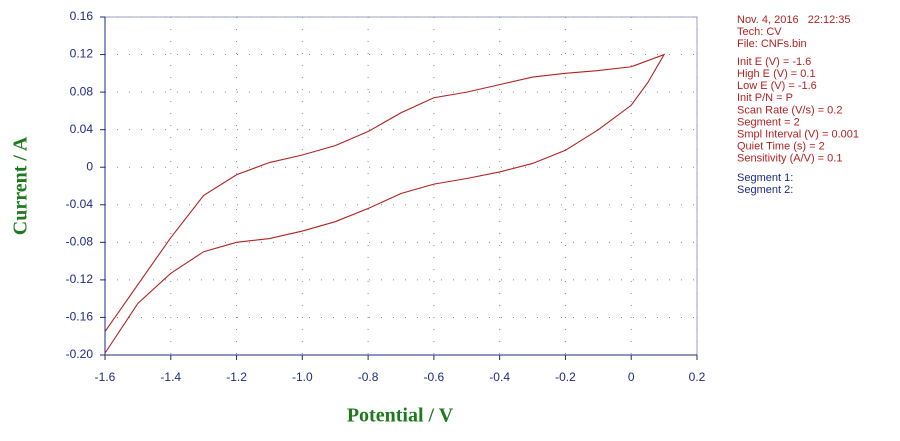 This screenshot has width=900, height=441. Describe the element at coordinates (170, 377) in the screenshot. I see `x-tick-label: -1.4` at that location.